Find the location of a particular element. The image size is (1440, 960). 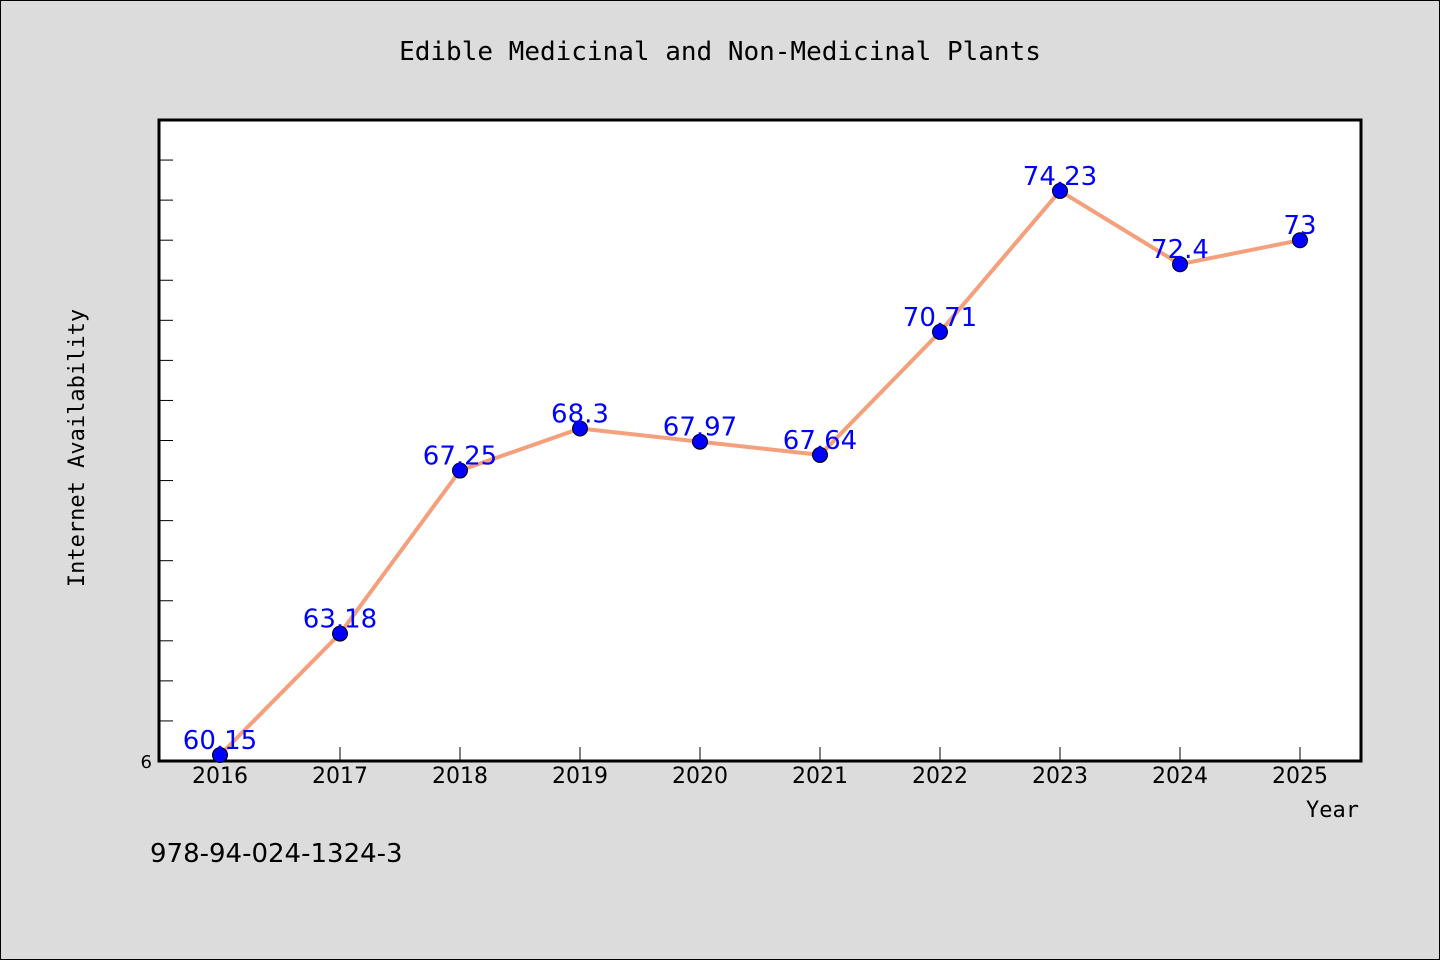

y-axis-tick-labels: 6 is located at coordinates (146, 762).